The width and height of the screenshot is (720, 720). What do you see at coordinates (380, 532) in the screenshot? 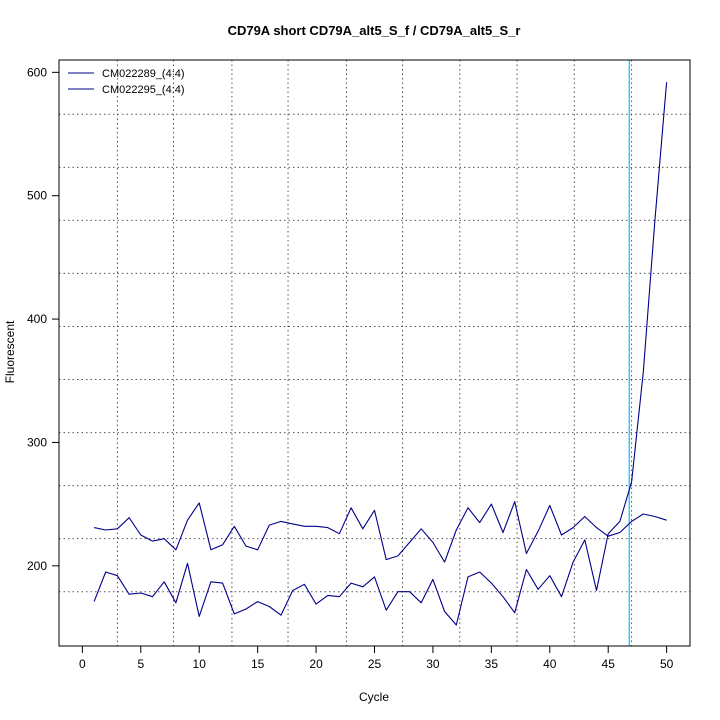
I see `series-line` at bounding box center [380, 532].